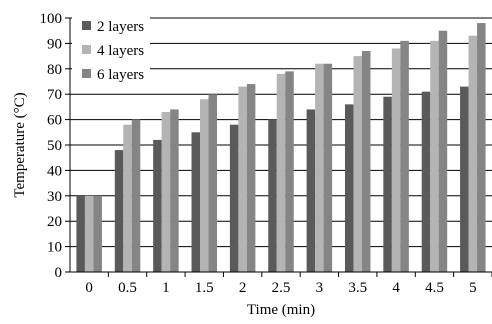 This screenshot has height=324, width=492. What do you see at coordinates (127, 288) in the screenshot?
I see `x-tick-label: 0.5` at bounding box center [127, 288].